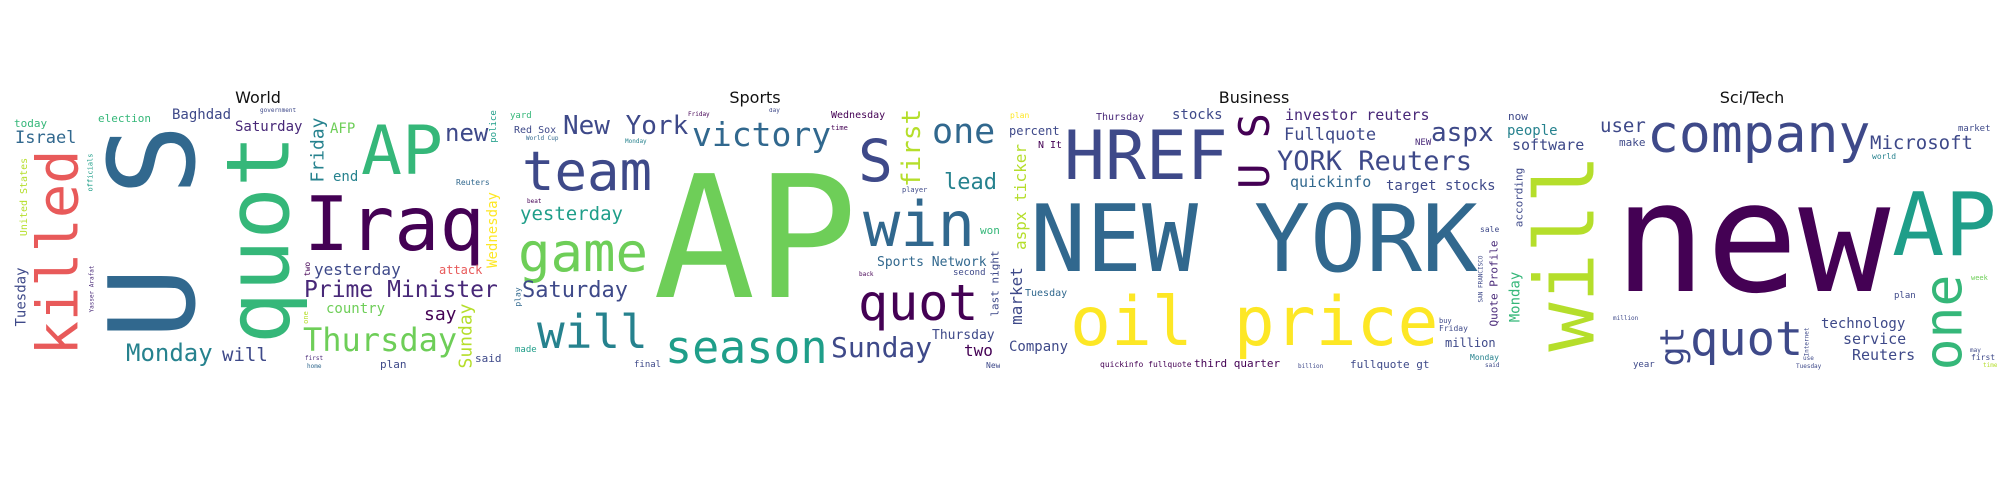 This screenshot has height=500, width=2000. What do you see at coordinates (1979, 278) in the screenshot?
I see `wordcloud-word: week` at bounding box center [1979, 278].